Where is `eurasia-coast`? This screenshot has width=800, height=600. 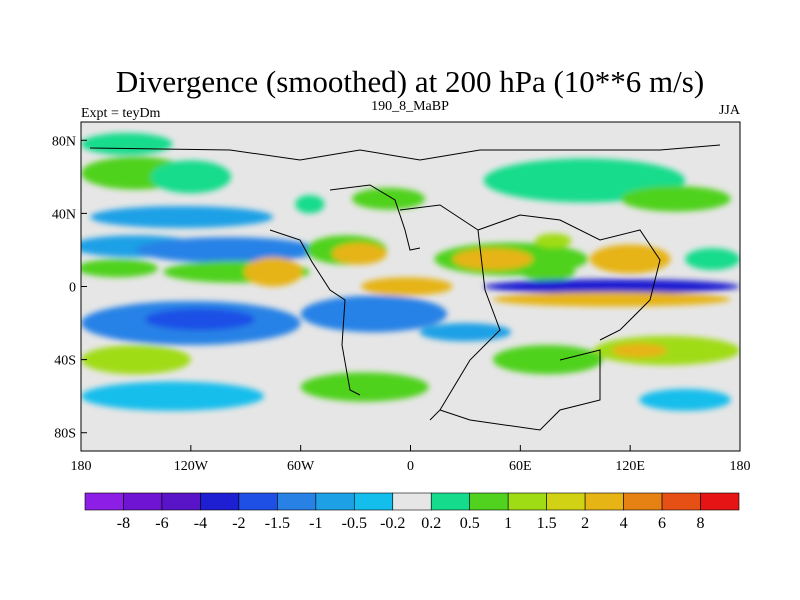 eurasia-coast is located at coordinates (569, 277).